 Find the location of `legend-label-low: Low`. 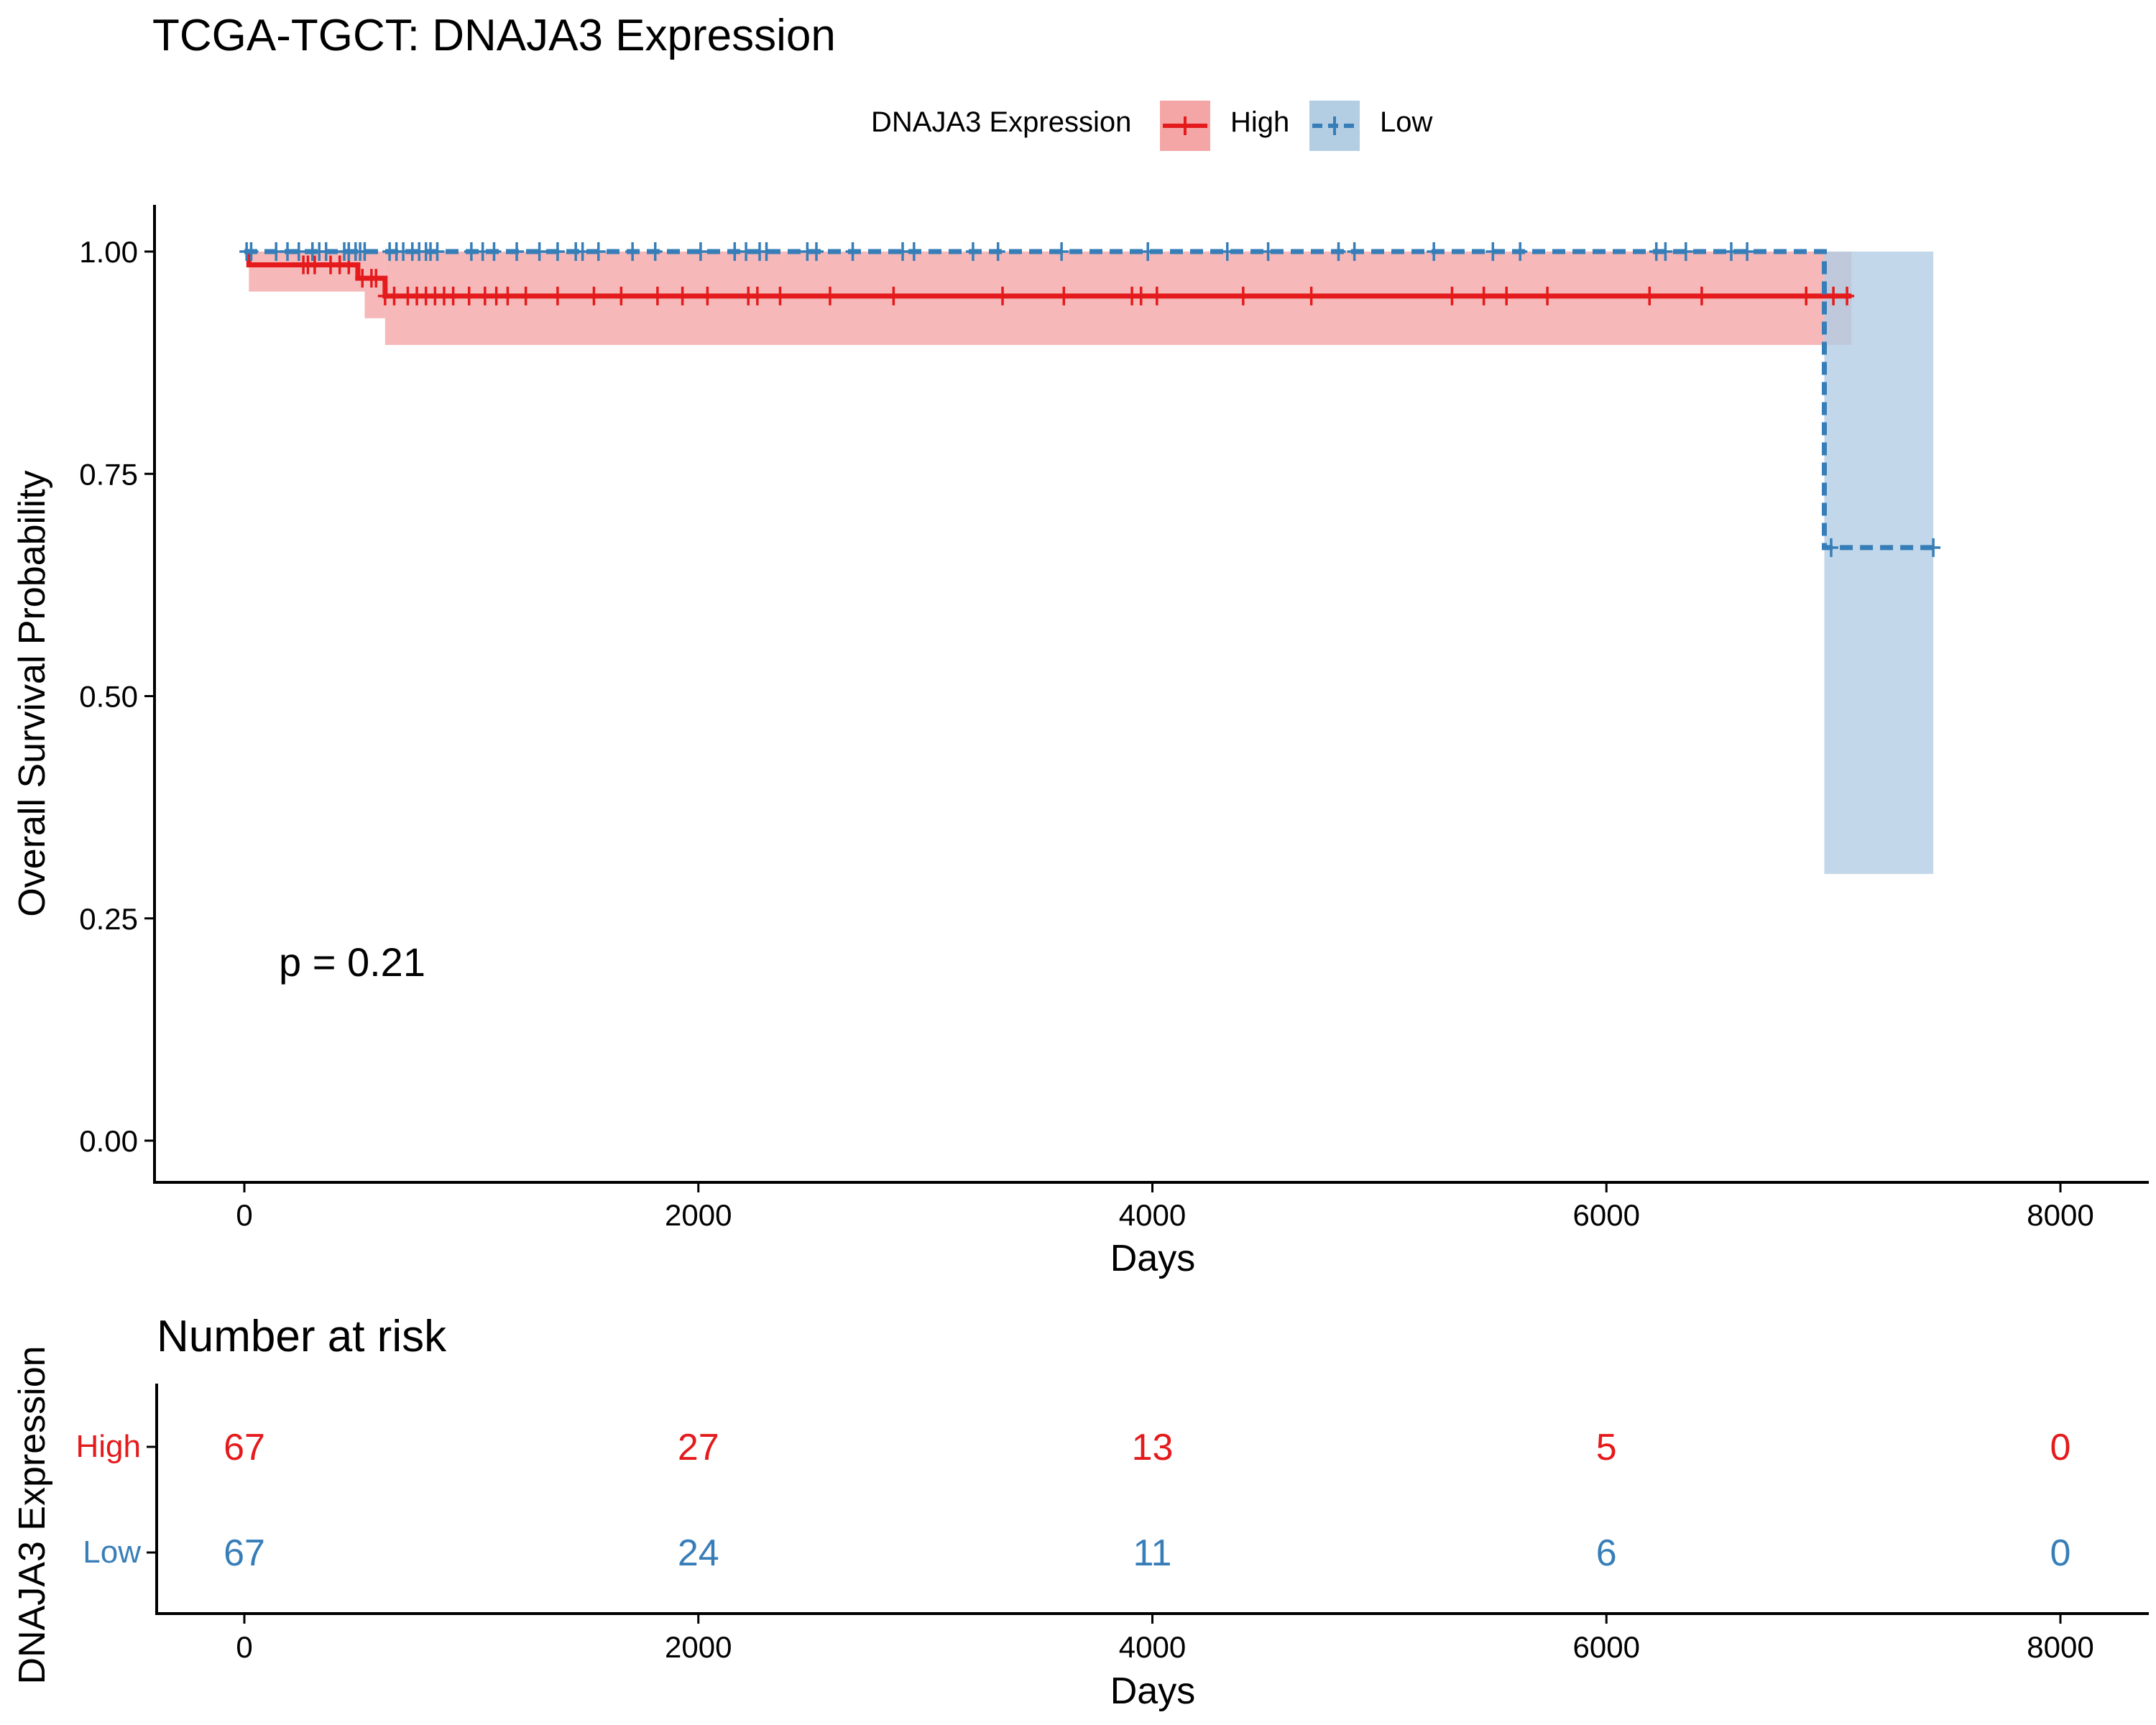

legend-label-low: Low is located at coordinates (1406, 122).